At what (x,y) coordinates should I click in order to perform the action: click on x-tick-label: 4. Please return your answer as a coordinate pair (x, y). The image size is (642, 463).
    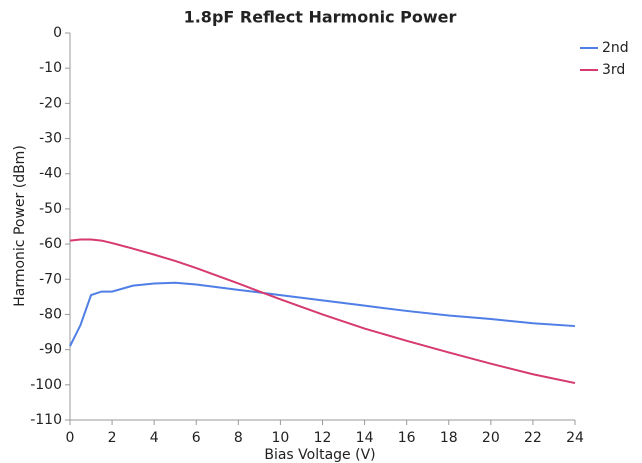
    Looking at the image, I should click on (154, 438).